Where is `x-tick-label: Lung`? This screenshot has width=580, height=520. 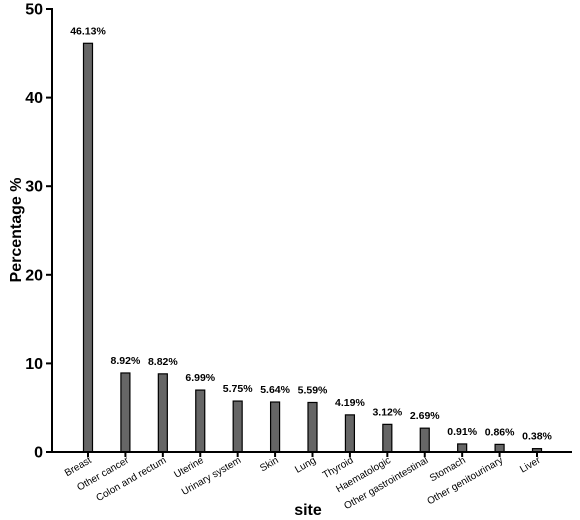
x-tick-label: Lung is located at coordinates (305, 465).